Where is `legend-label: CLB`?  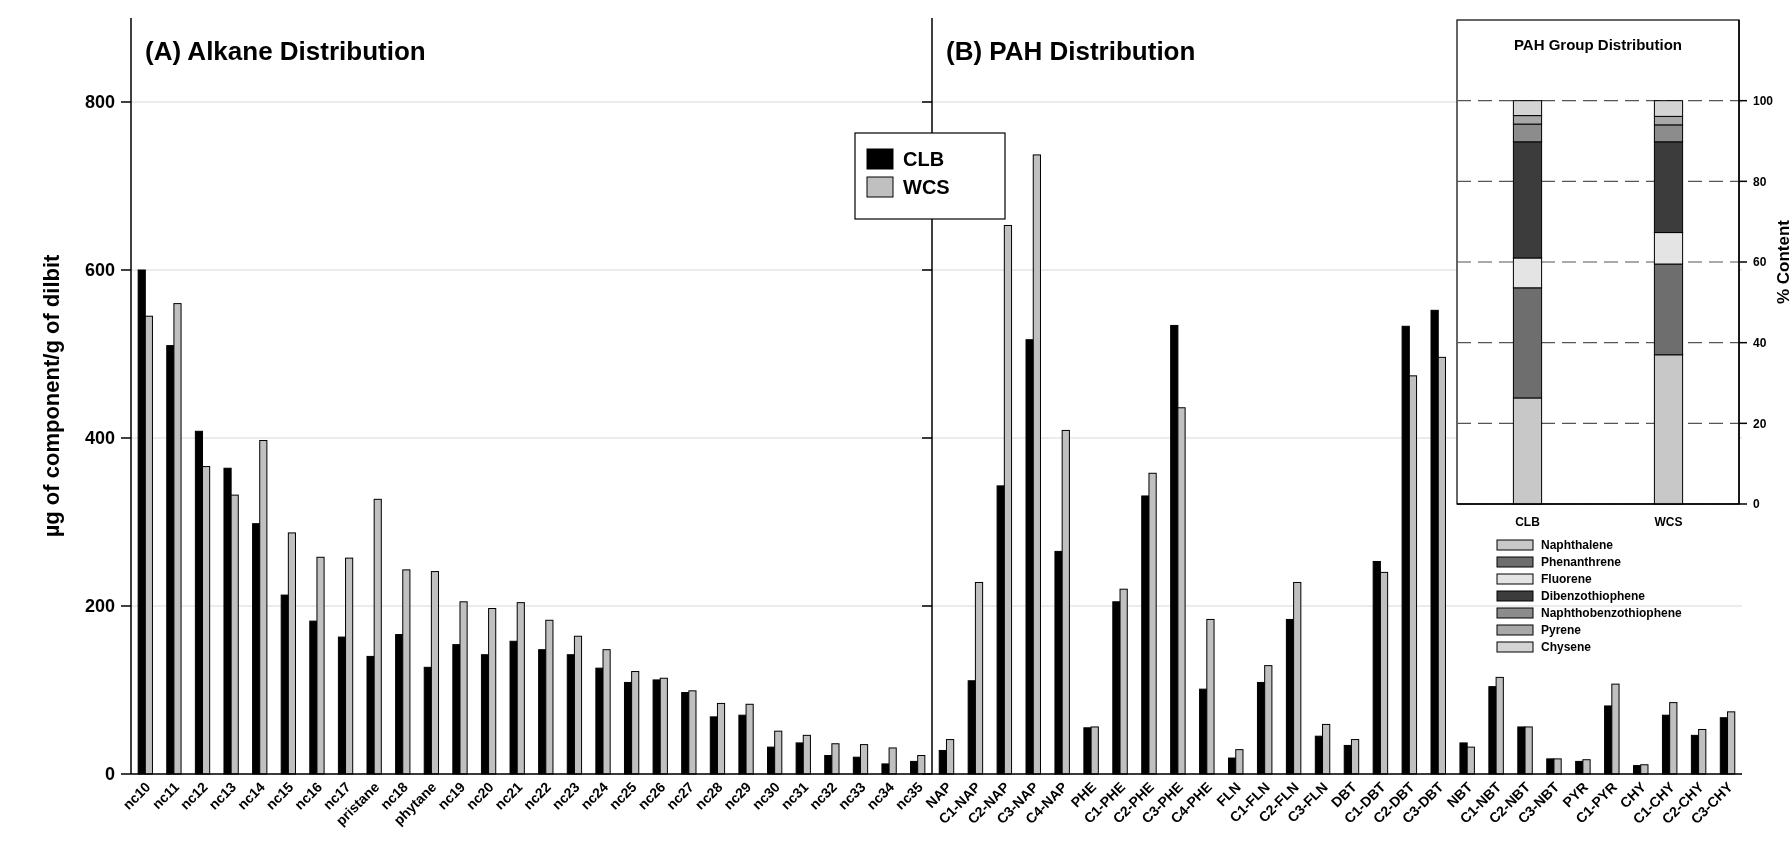 legend-label: CLB is located at coordinates (924, 159).